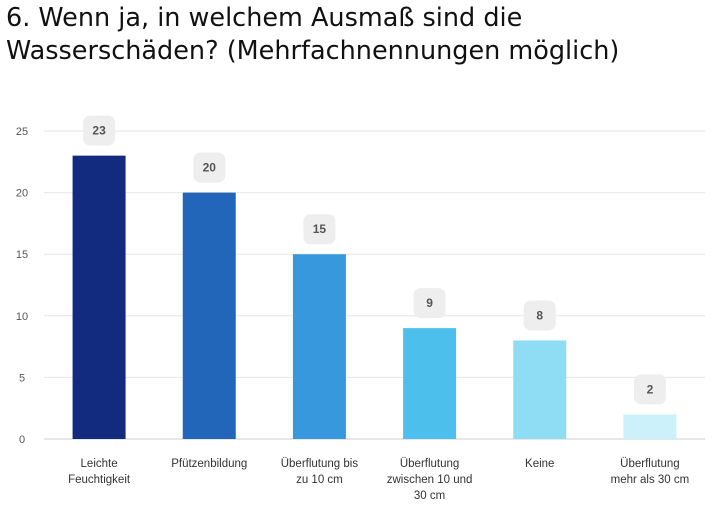 This screenshot has height=513, width=725. I want to click on data-label: 9, so click(429, 303).